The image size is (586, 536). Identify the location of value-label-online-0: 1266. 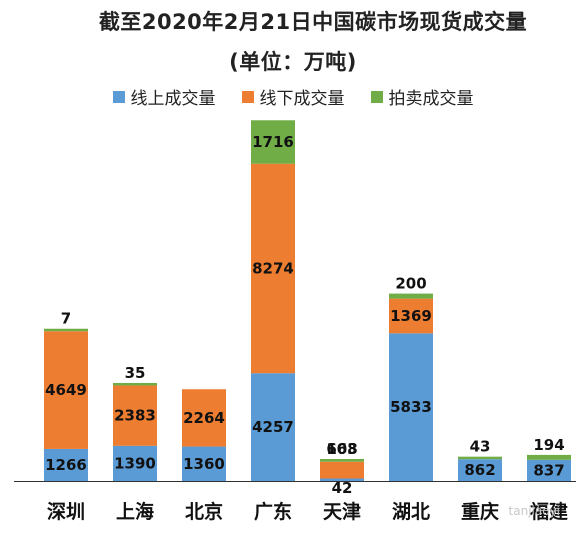
(66, 465).